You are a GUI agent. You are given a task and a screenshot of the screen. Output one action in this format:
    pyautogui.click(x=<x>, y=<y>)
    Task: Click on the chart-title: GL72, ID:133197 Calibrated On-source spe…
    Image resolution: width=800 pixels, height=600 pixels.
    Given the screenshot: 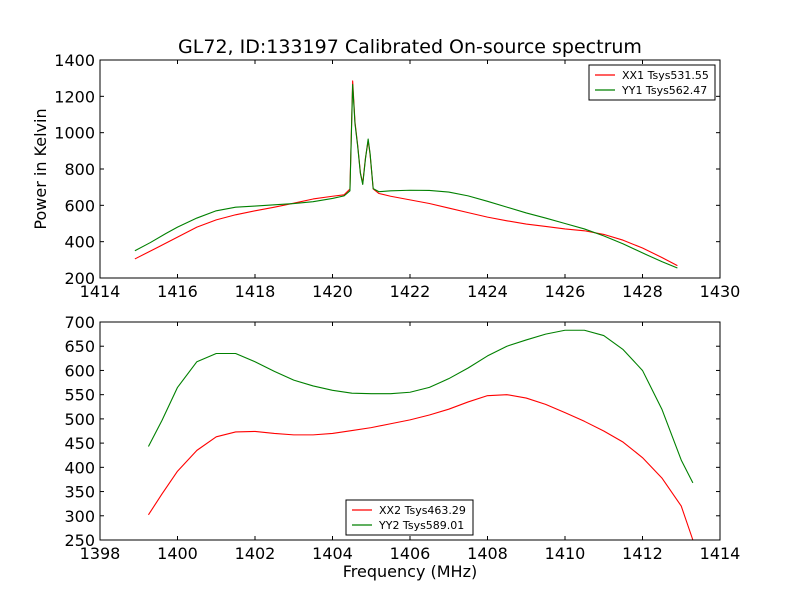 What is the action you would take?
    pyautogui.click(x=410, y=47)
    